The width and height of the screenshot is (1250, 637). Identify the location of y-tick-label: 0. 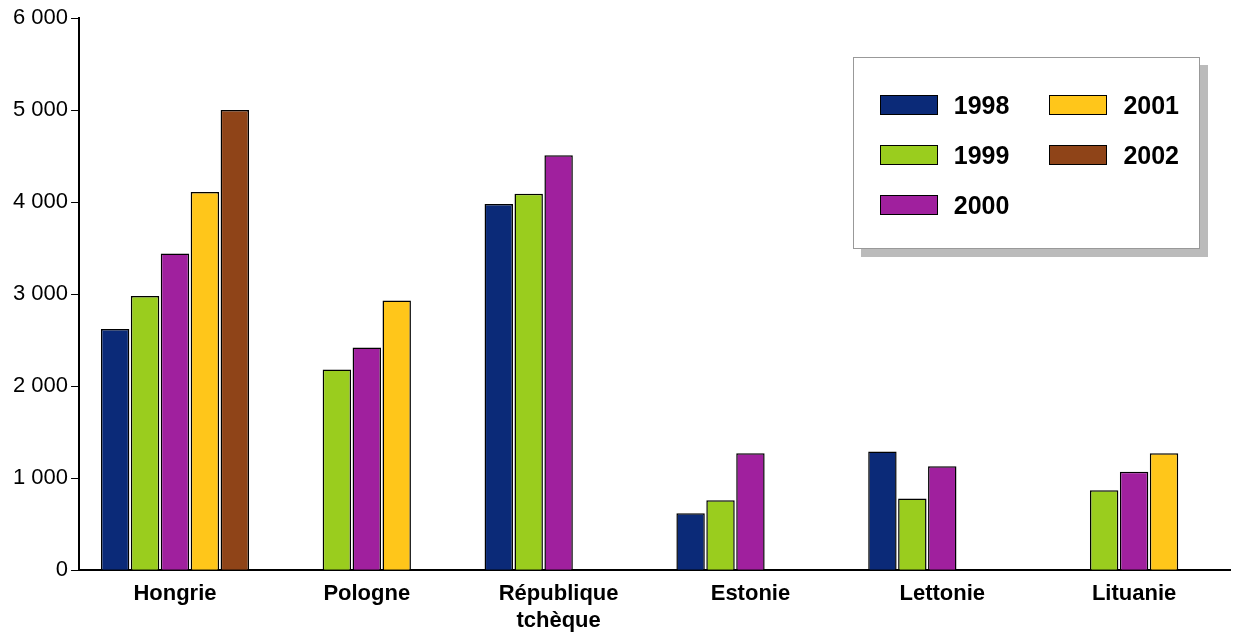
(62, 569).